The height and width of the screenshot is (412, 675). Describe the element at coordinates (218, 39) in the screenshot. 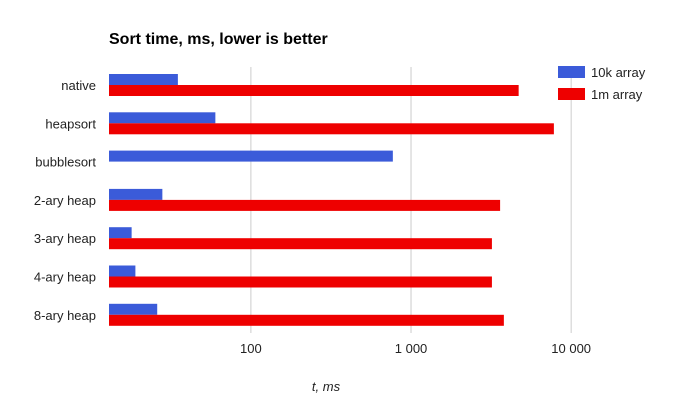

I see `chart-title: Sort time, ms, lower is better` at that location.